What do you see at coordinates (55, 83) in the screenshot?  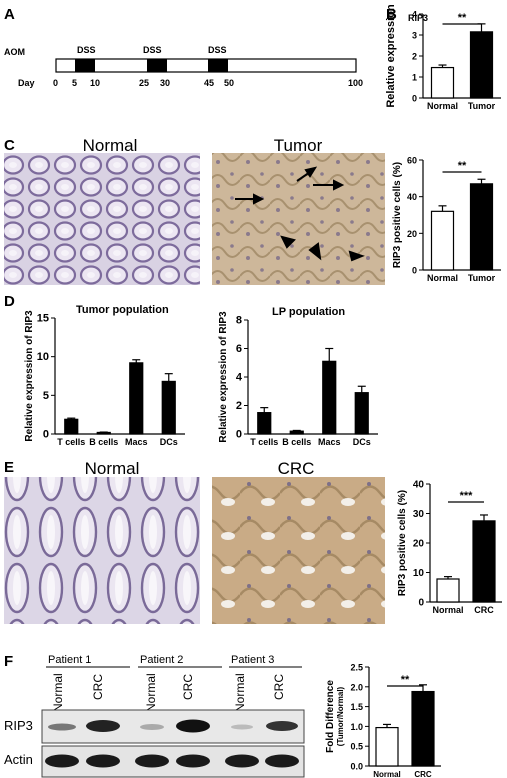 I see `day-tick-0: 0` at bounding box center [55, 83].